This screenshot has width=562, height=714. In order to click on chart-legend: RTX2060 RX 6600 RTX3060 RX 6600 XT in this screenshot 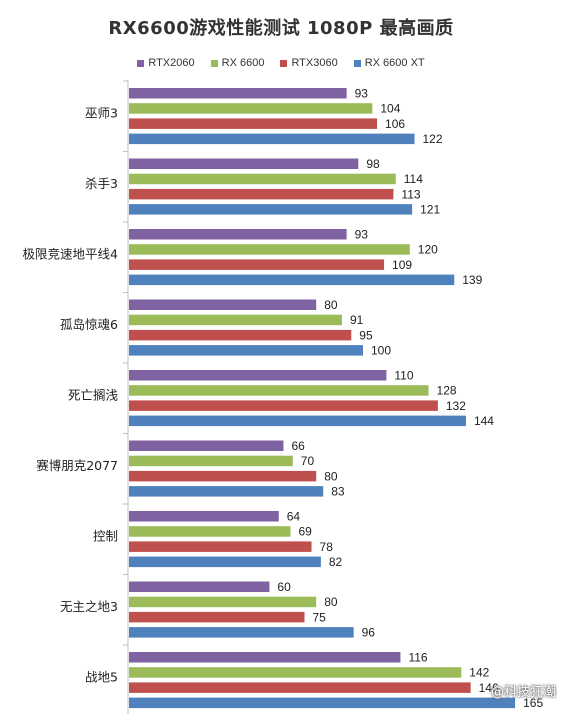, I will do `click(281, 63)`.